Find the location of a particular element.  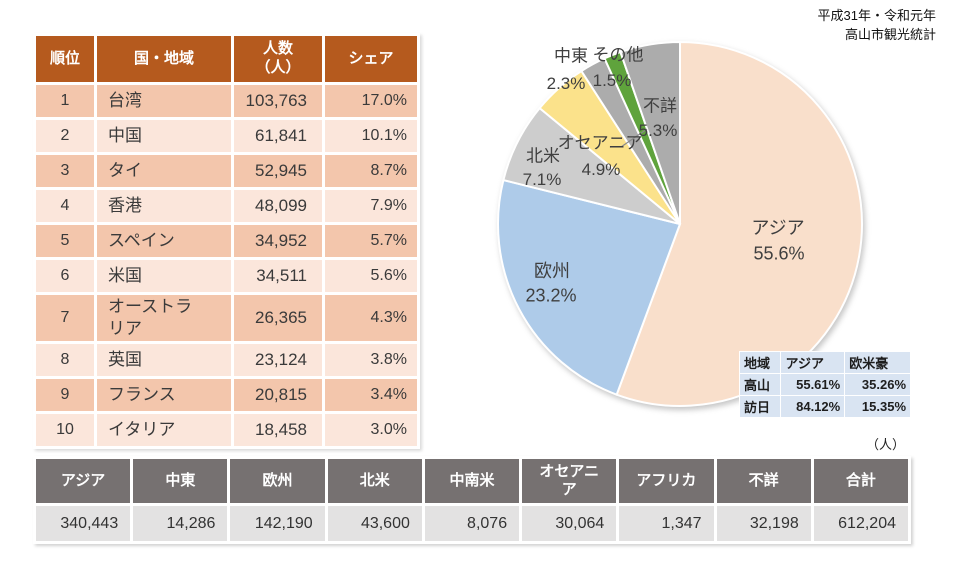

totals-header-unknown: 不詳 is located at coordinates (763, 481).